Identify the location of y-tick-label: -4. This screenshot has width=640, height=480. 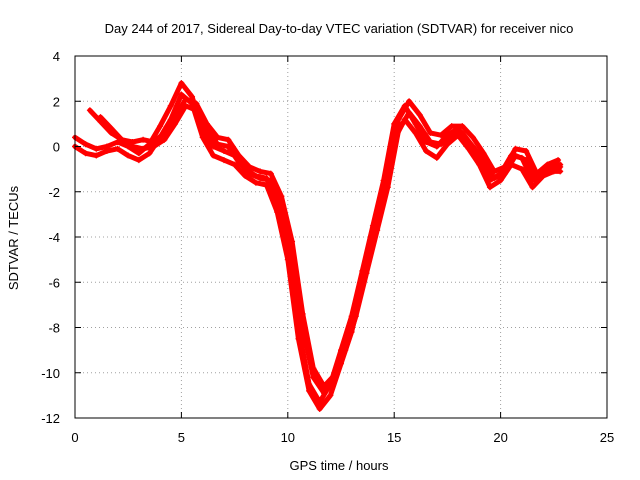
(54, 237).